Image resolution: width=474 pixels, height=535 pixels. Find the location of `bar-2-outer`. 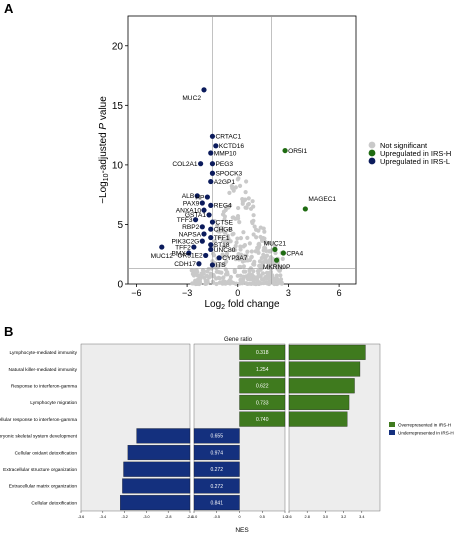

bar-2-outer is located at coordinates (321, 386).